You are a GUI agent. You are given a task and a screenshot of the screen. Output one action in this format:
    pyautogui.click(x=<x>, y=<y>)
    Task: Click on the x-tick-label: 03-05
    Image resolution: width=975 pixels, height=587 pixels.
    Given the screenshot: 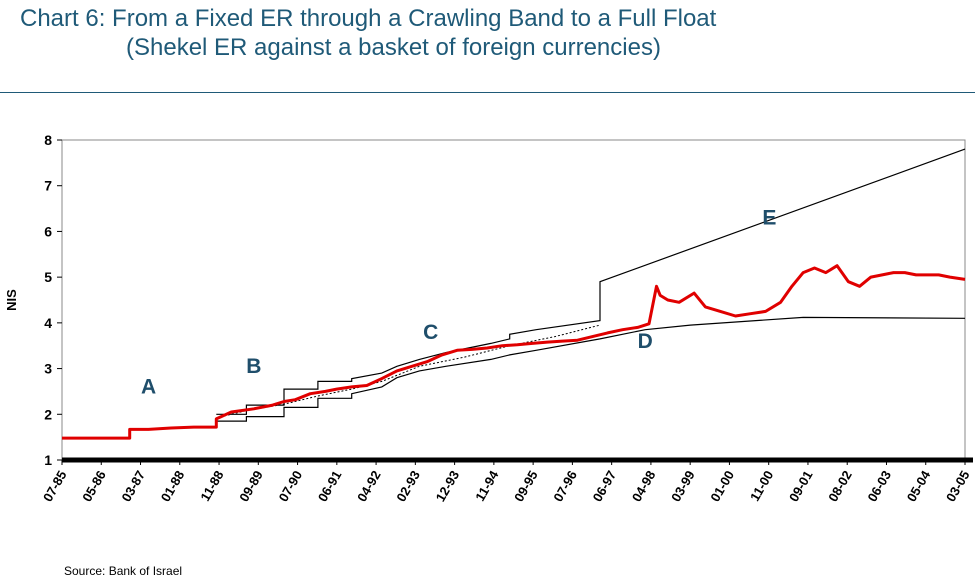 What is the action you would take?
    pyautogui.click(x=958, y=486)
    